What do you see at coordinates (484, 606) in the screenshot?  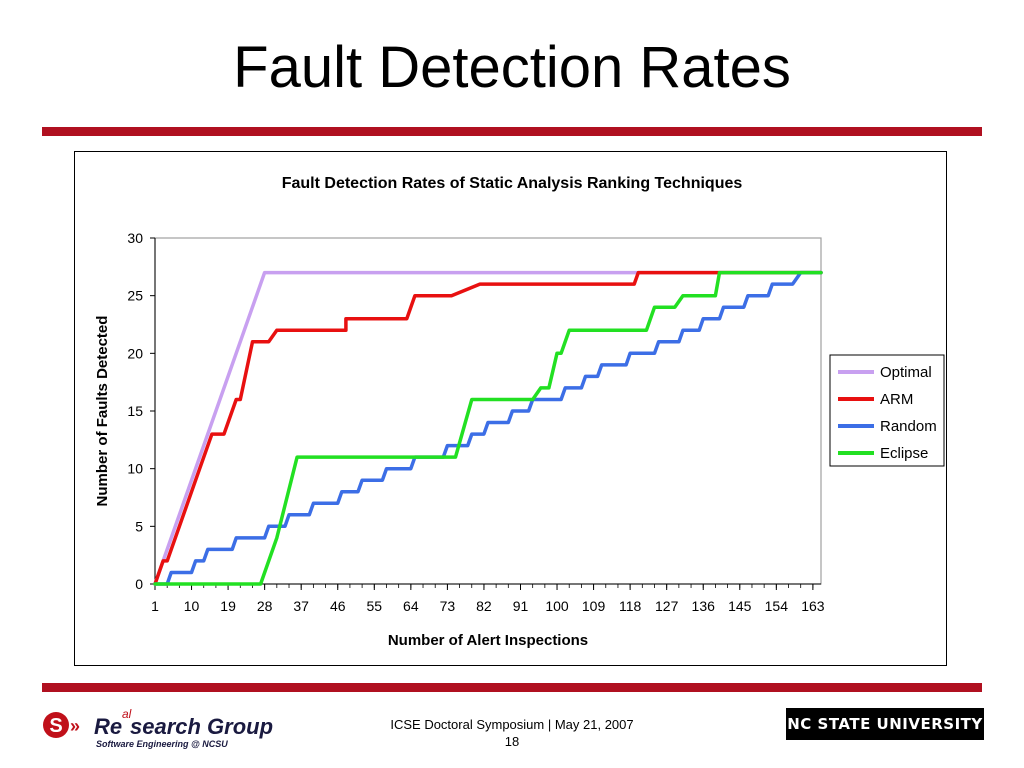 I see `x-tick-label: 82` at bounding box center [484, 606].